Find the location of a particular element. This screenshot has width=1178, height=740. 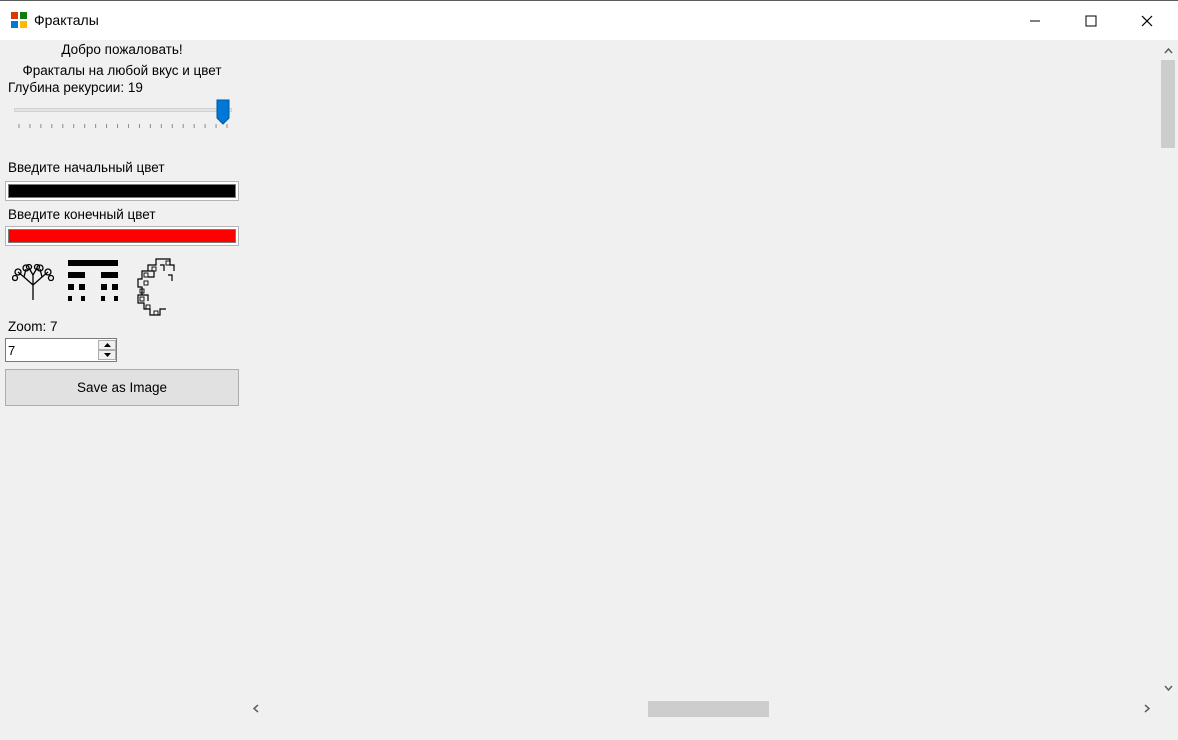

slider-ticks is located at coordinates (123, 126).